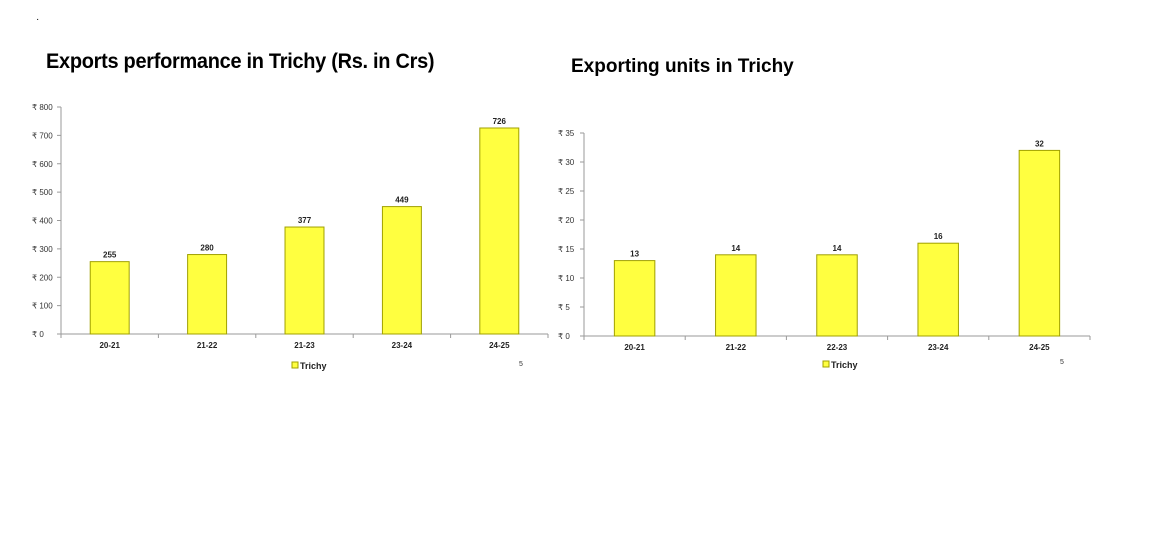 The height and width of the screenshot is (533, 1150). Describe the element at coordinates (564, 307) in the screenshot. I see `y-tick-label: ₹ 5` at that location.